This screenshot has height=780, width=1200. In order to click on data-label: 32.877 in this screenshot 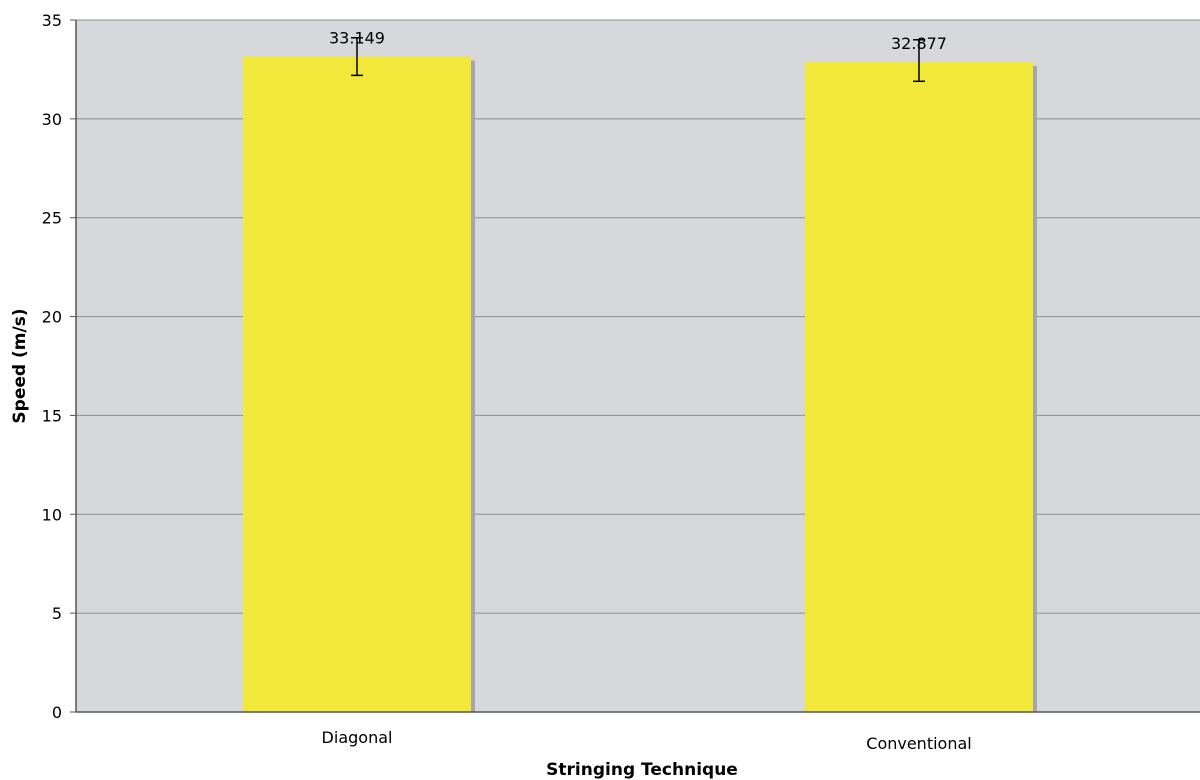, I will do `click(919, 43)`.